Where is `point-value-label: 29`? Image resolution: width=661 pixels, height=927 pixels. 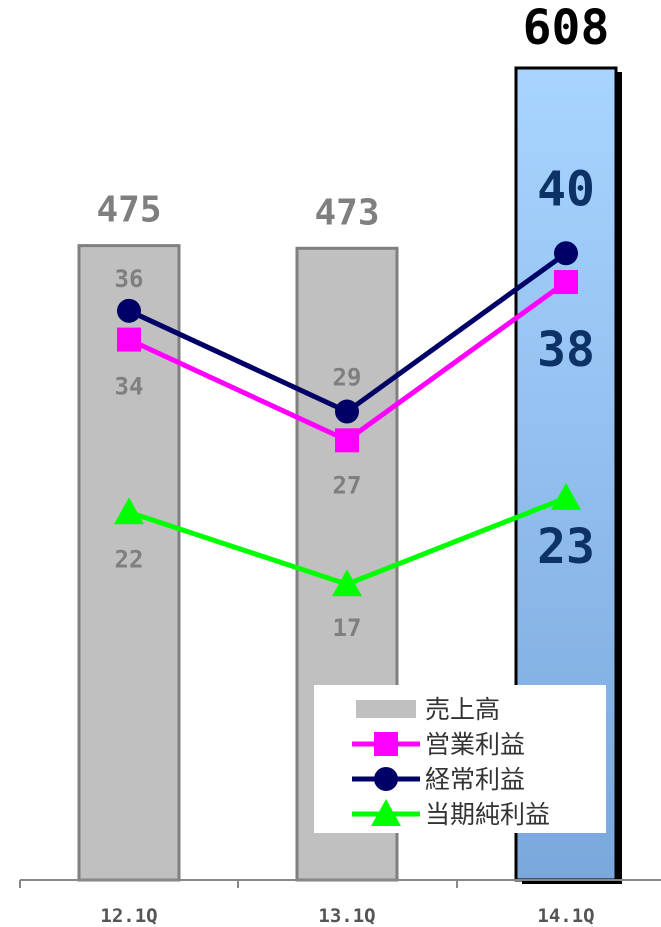
point-value-label: 29 is located at coordinates (347, 378).